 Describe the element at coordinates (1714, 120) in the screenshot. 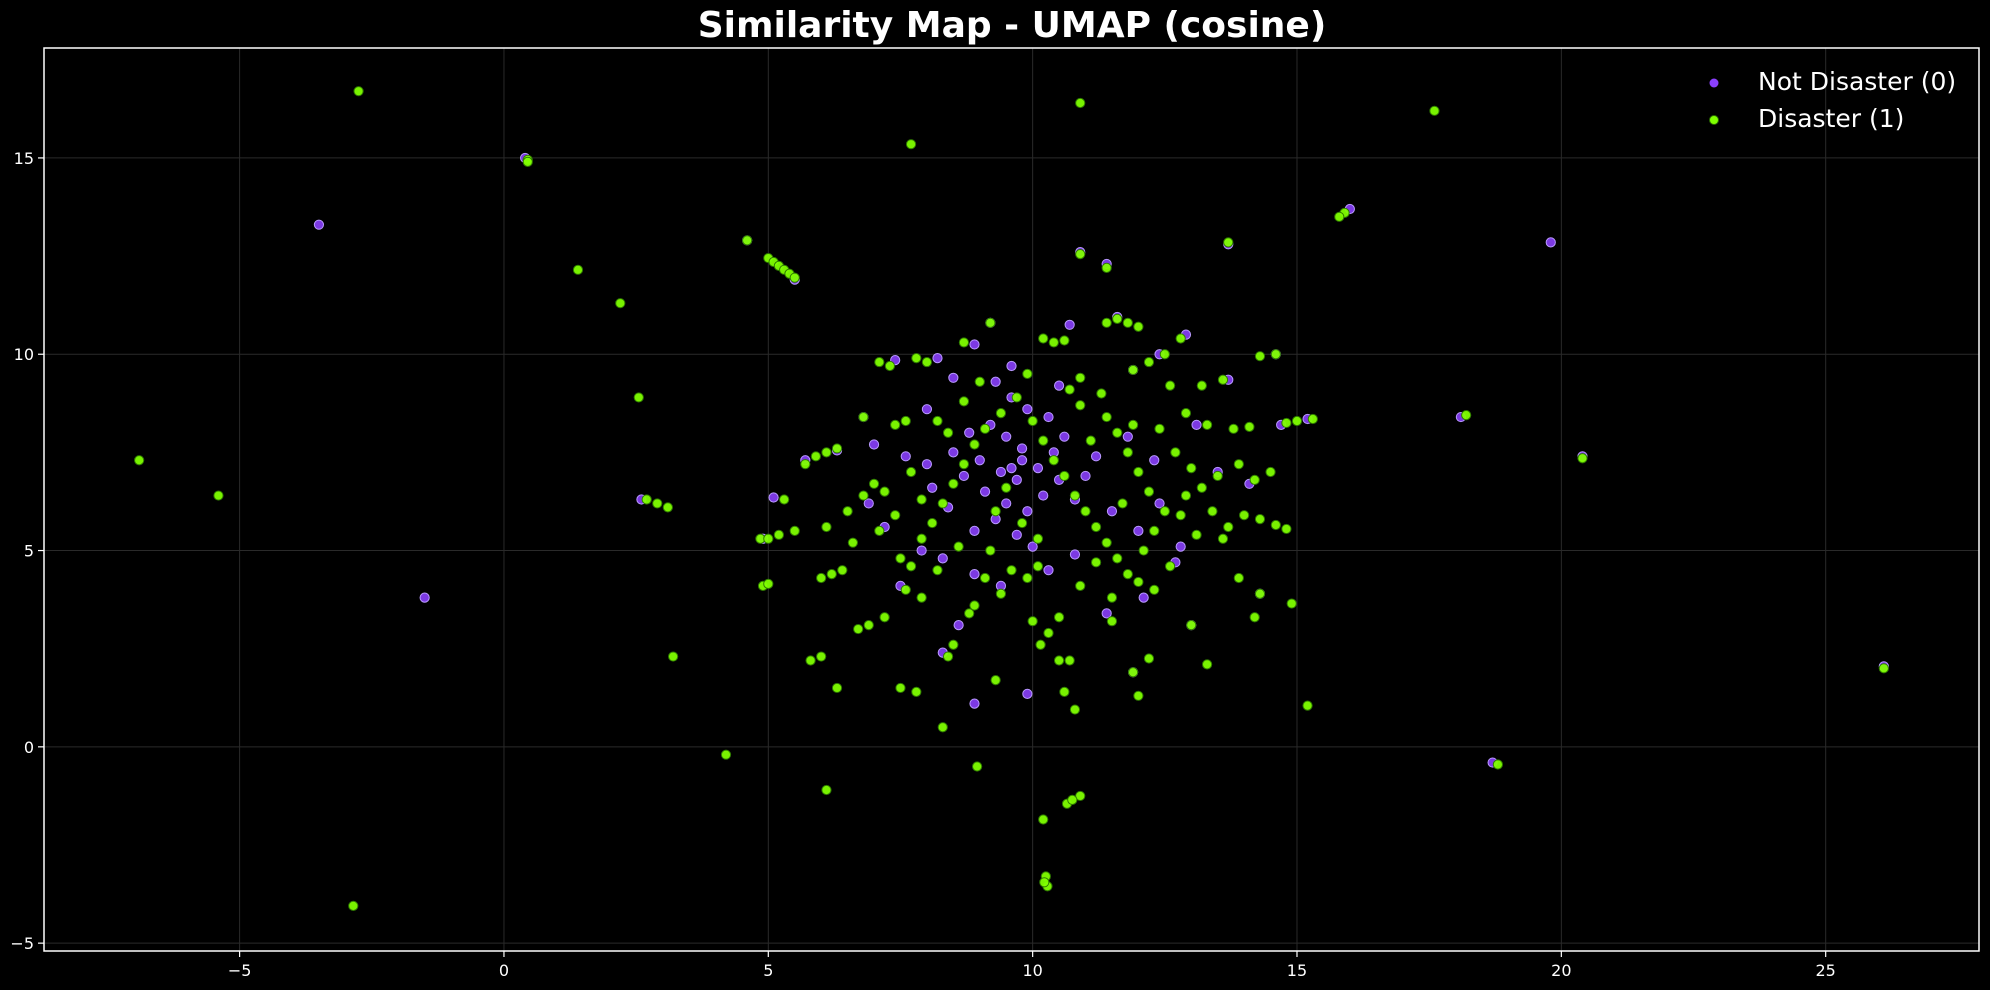

I see `legend-marker-disaster` at that location.